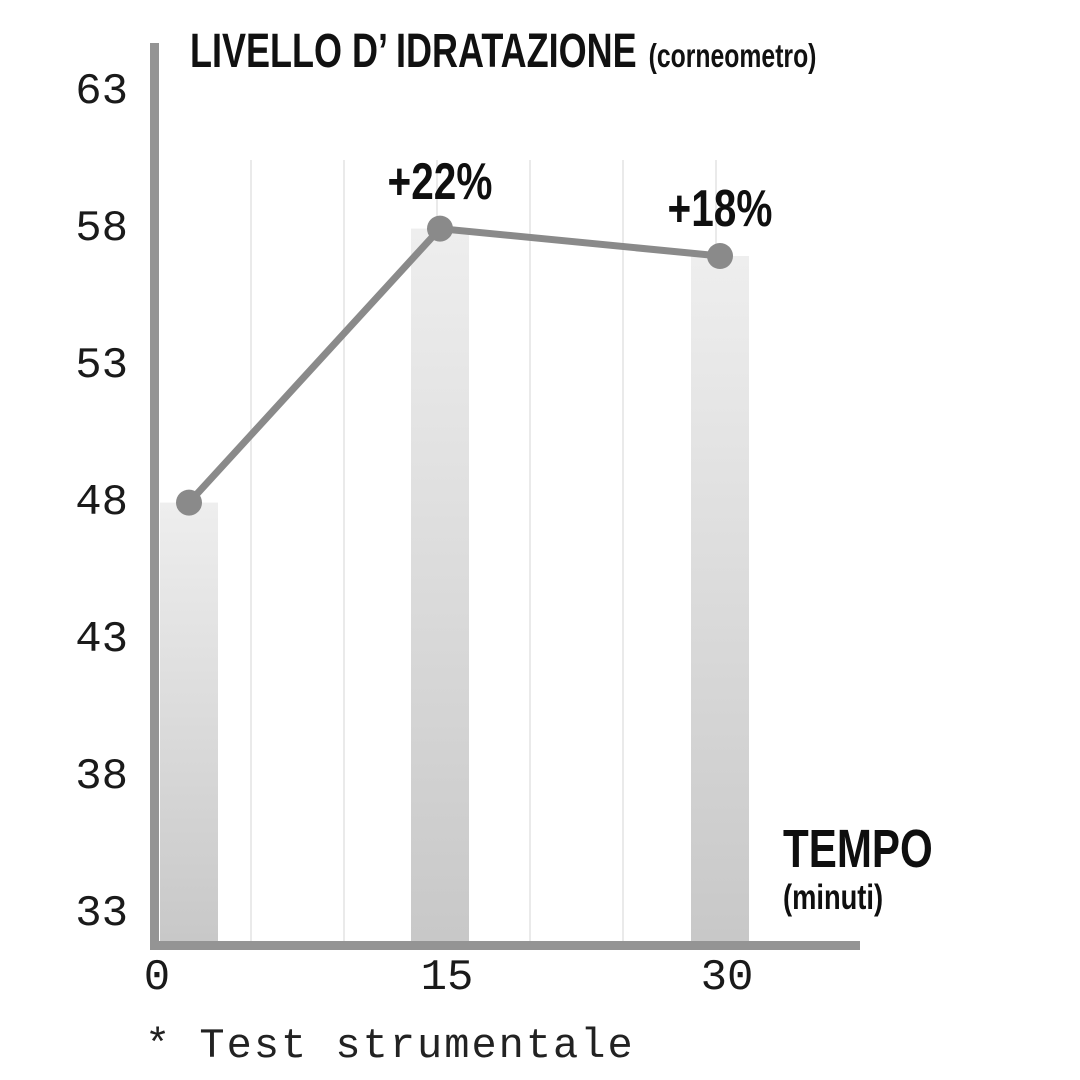 This screenshot has height=1080, width=1080. I want to click on bar-30-min, so click(720, 598).